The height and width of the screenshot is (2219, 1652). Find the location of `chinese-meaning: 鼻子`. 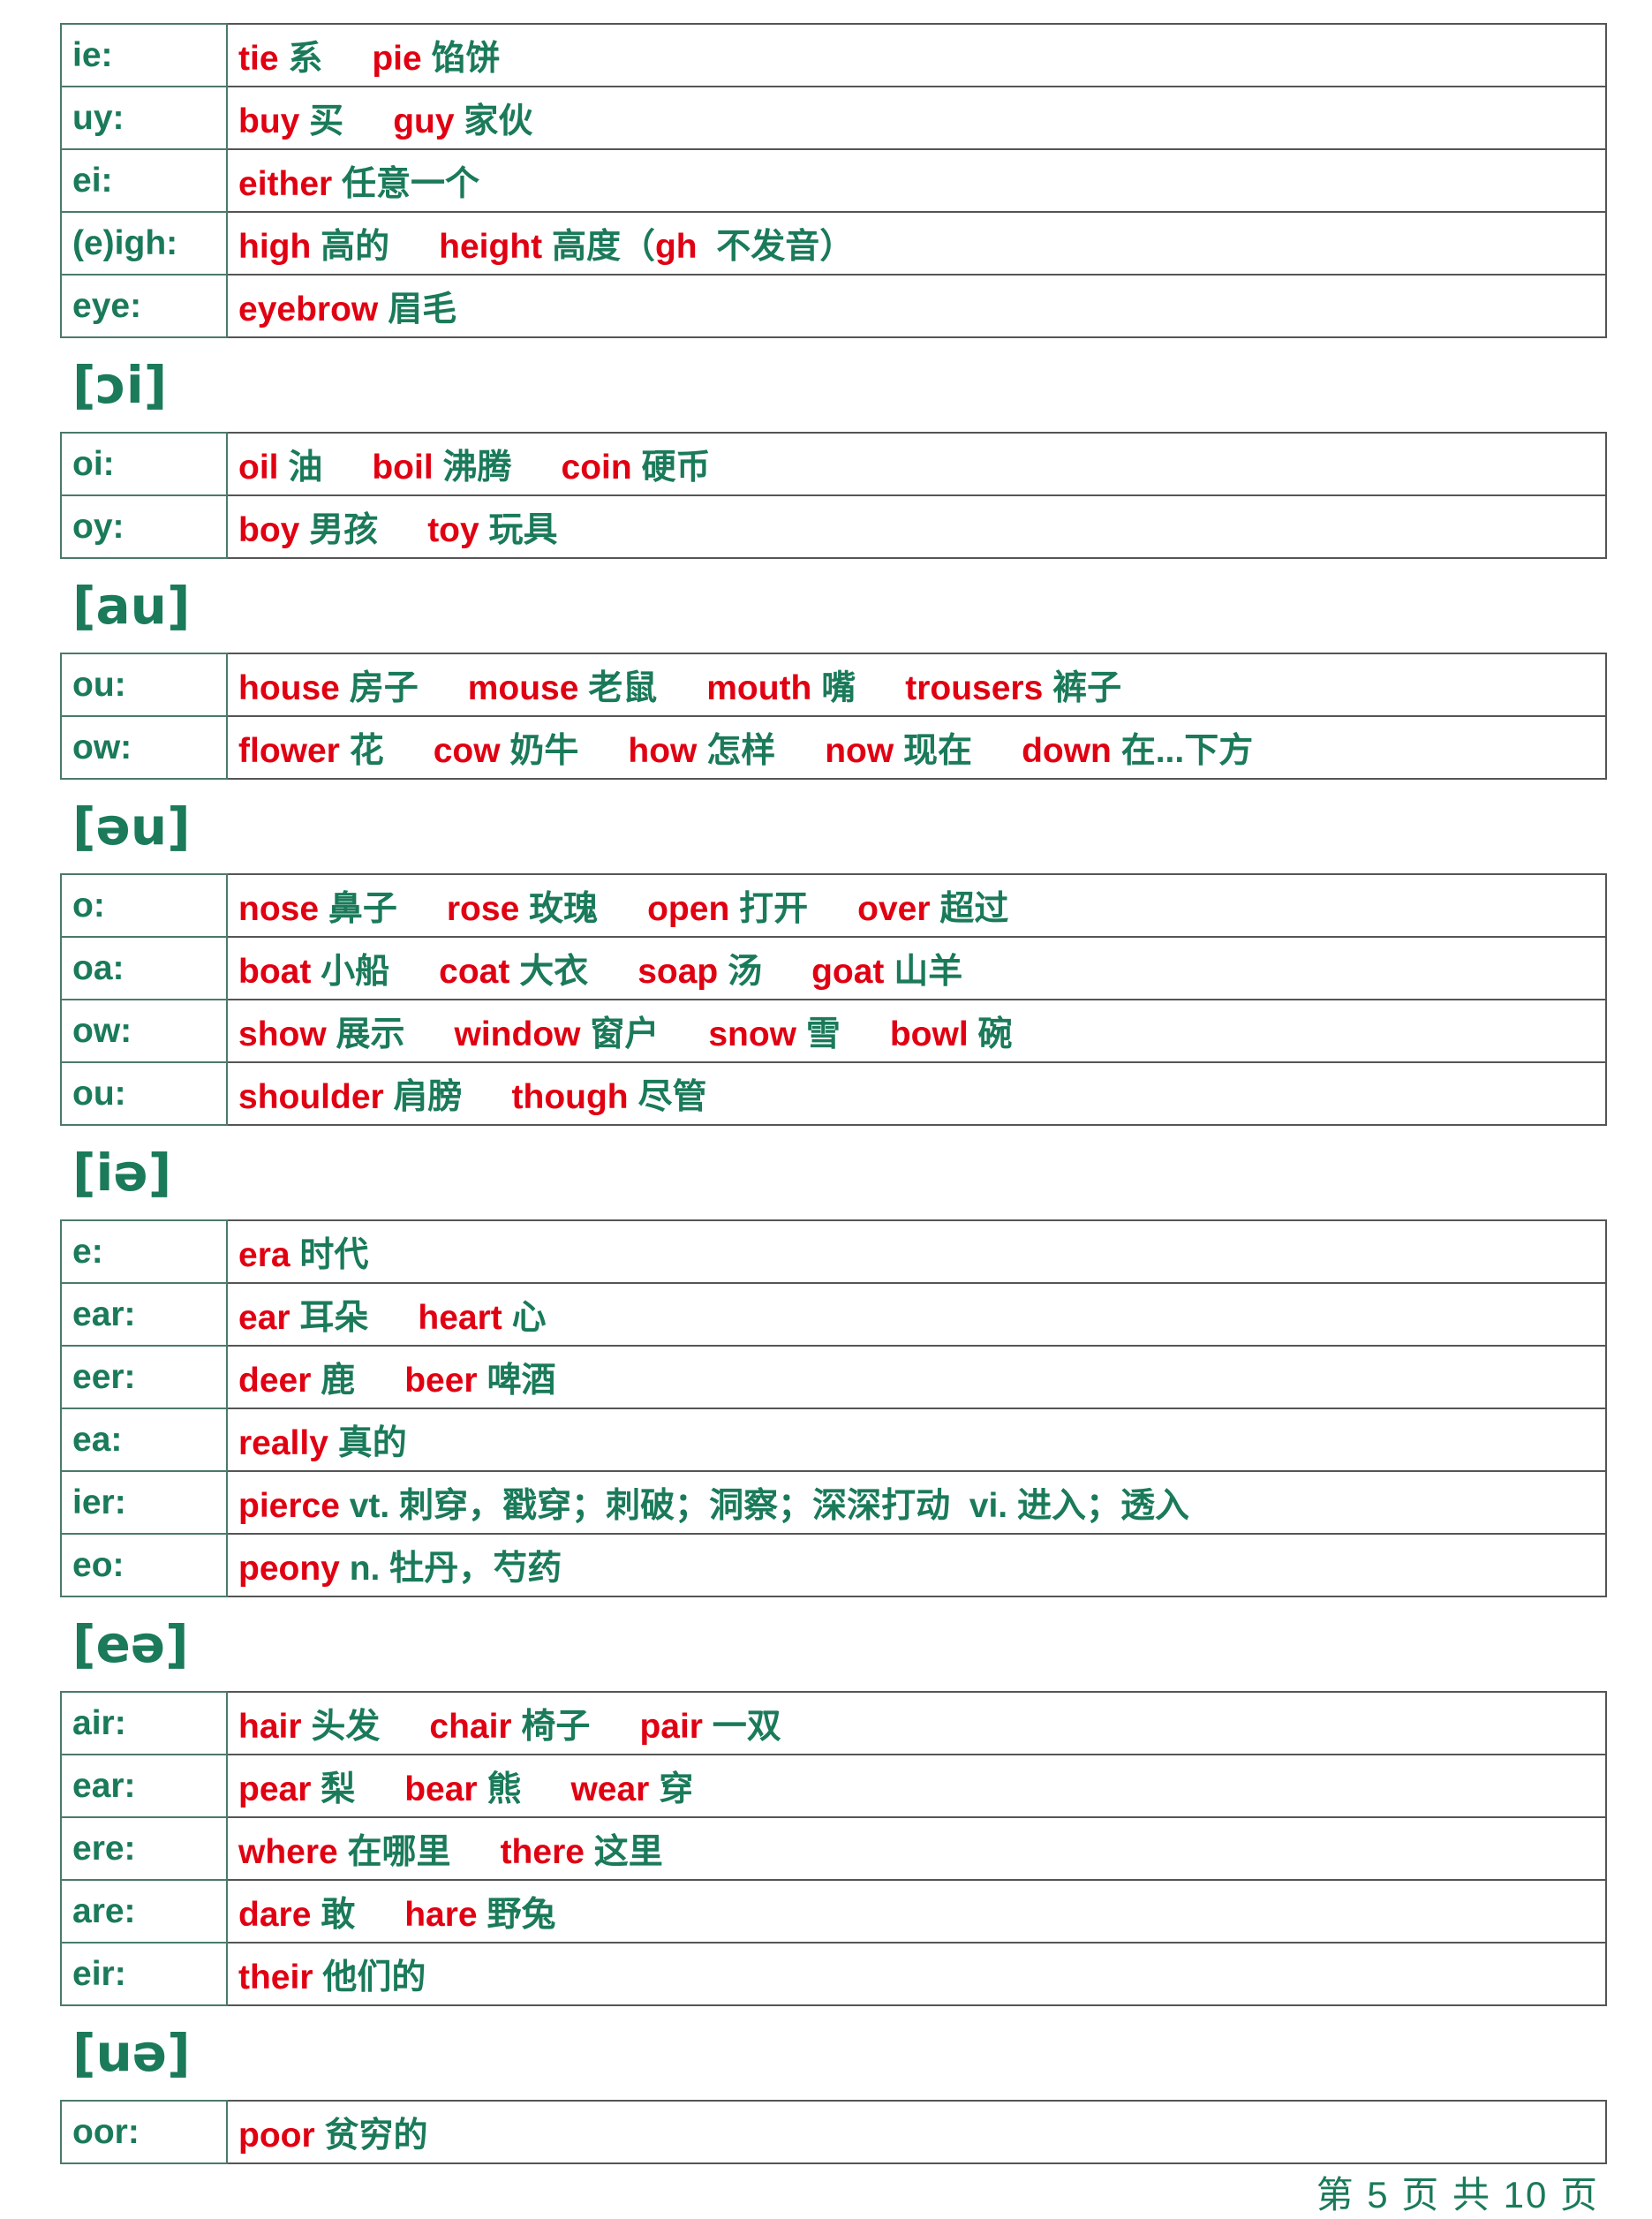

chinese-meaning: 鼻子 is located at coordinates (358, 908).